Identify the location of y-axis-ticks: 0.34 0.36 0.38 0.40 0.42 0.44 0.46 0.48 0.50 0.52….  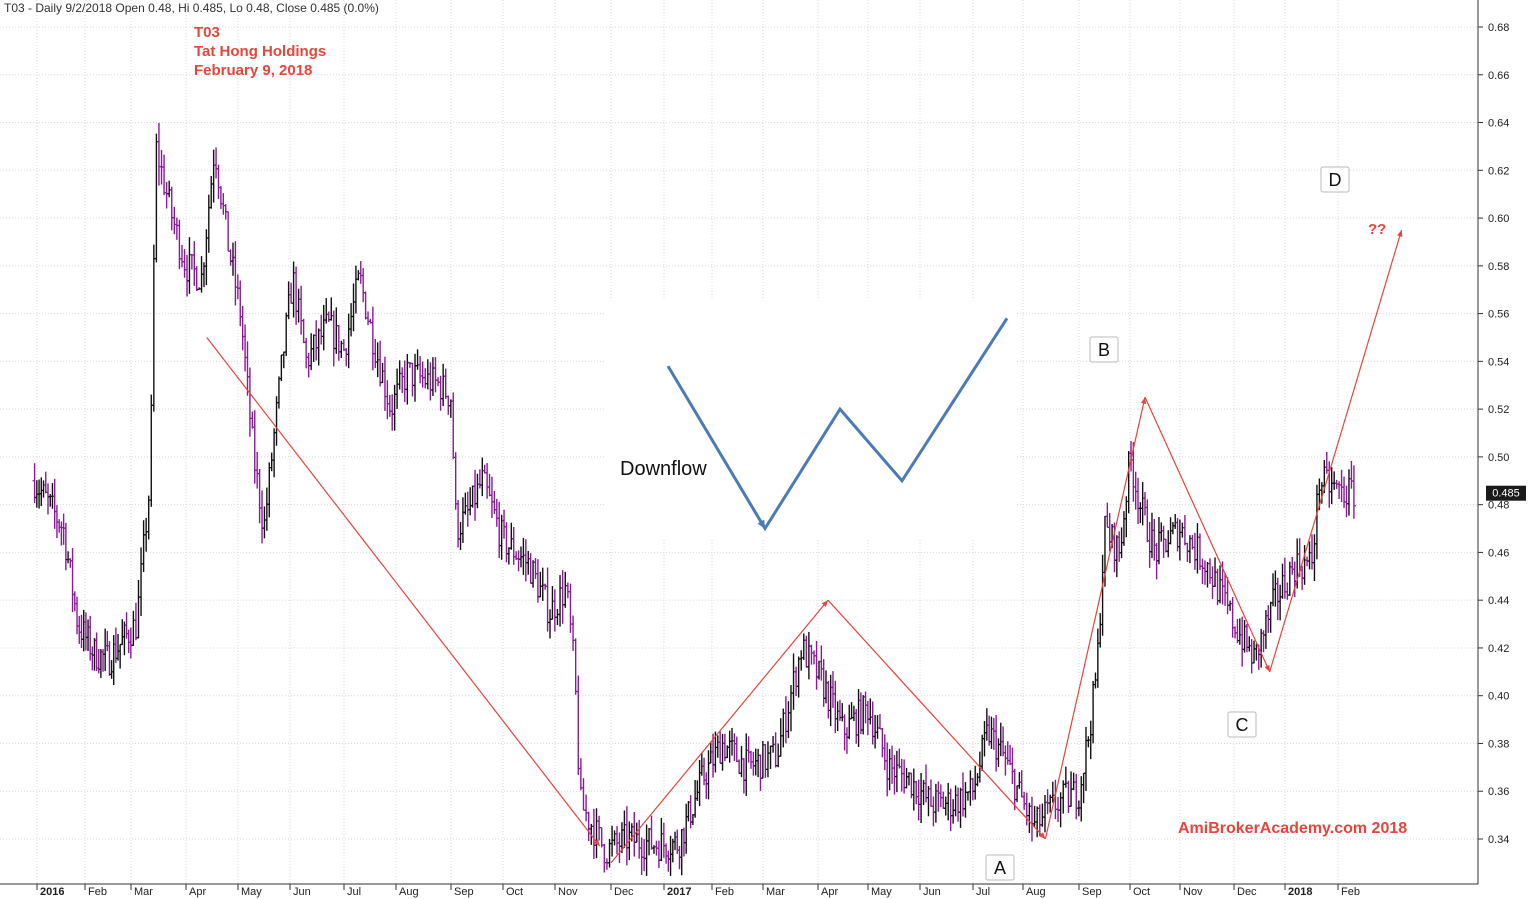
(1493, 434).